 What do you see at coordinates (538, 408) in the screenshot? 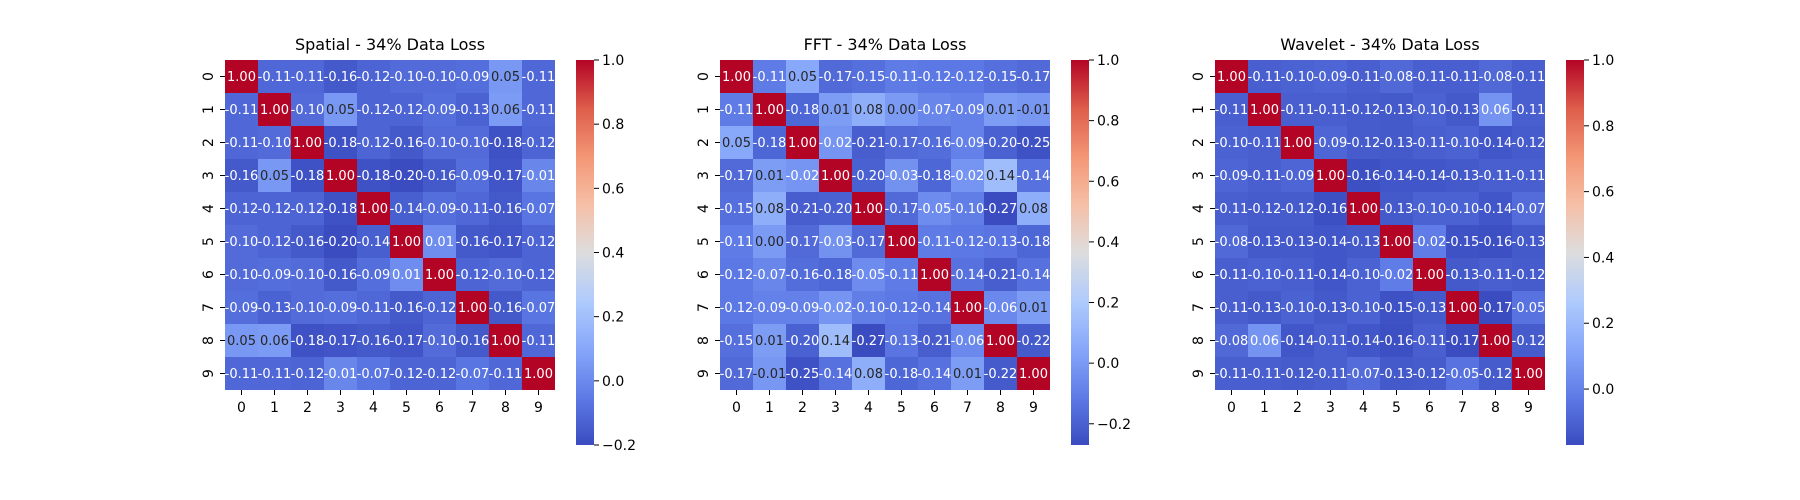
I see `x-tick-label: 9` at bounding box center [538, 408].